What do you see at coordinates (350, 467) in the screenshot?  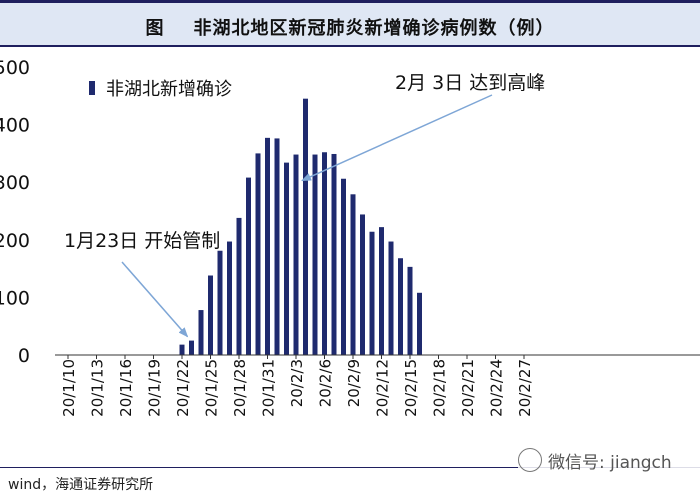 I see `bottom-rule` at bounding box center [350, 467].